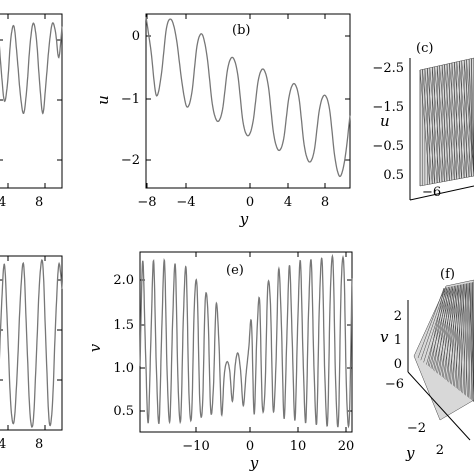 The height and width of the screenshot is (474, 474). What do you see at coordinates (385, 121) in the screenshot?
I see `panel-c-z-axis-label: u` at bounding box center [385, 121].